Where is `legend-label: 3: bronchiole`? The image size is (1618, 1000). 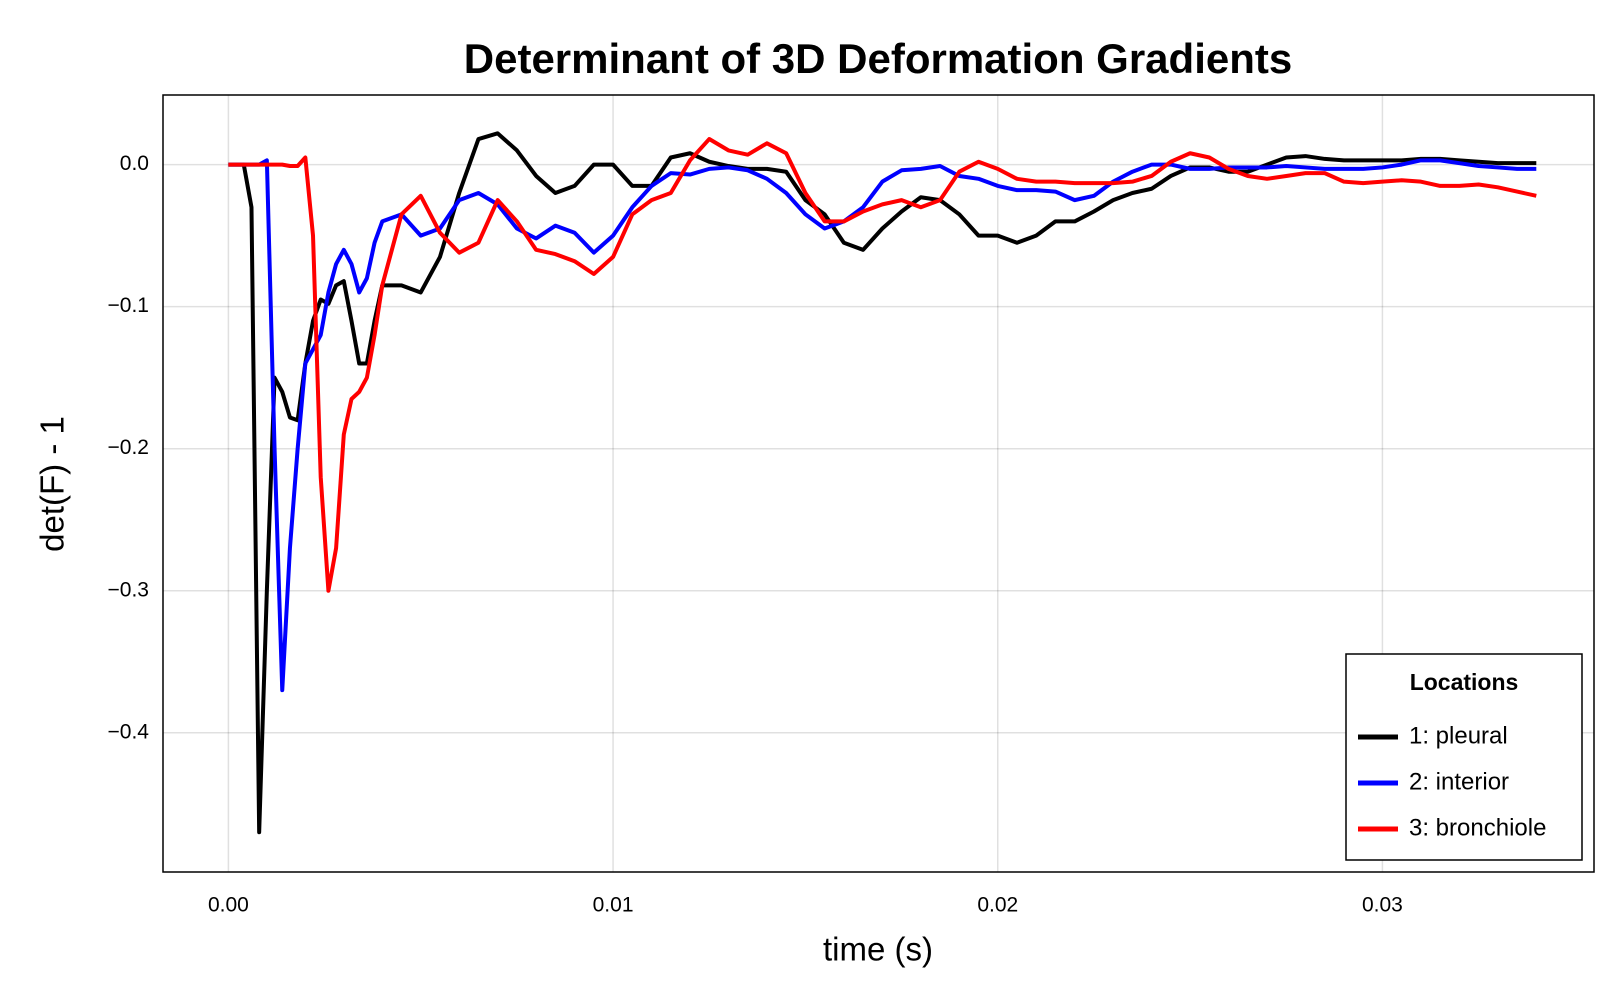 legend-label: 3: bronchiole is located at coordinates (1477, 827).